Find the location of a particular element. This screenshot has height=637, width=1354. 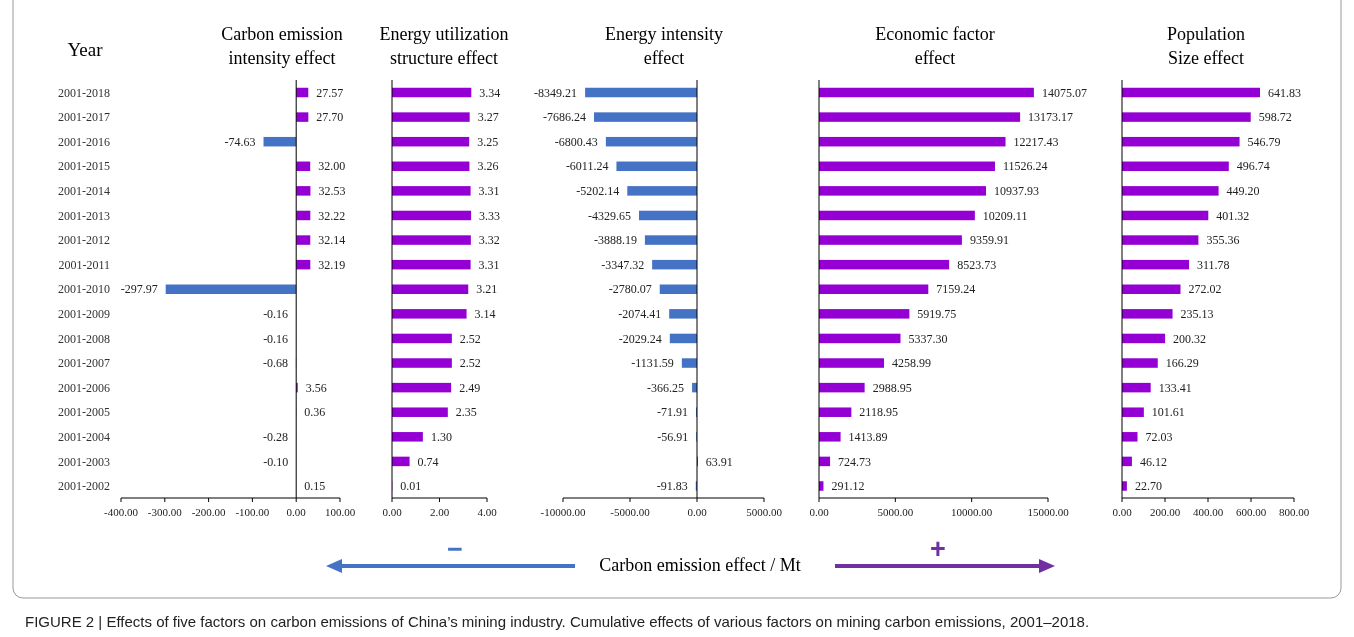

data-label: 0.01 is located at coordinates (411, 486).